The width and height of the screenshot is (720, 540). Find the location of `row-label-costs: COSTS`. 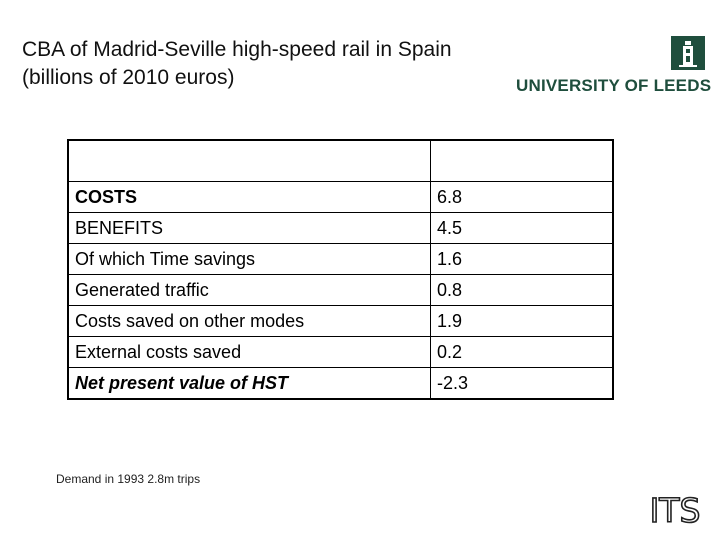

row-label-costs: COSTS is located at coordinates (249, 197).